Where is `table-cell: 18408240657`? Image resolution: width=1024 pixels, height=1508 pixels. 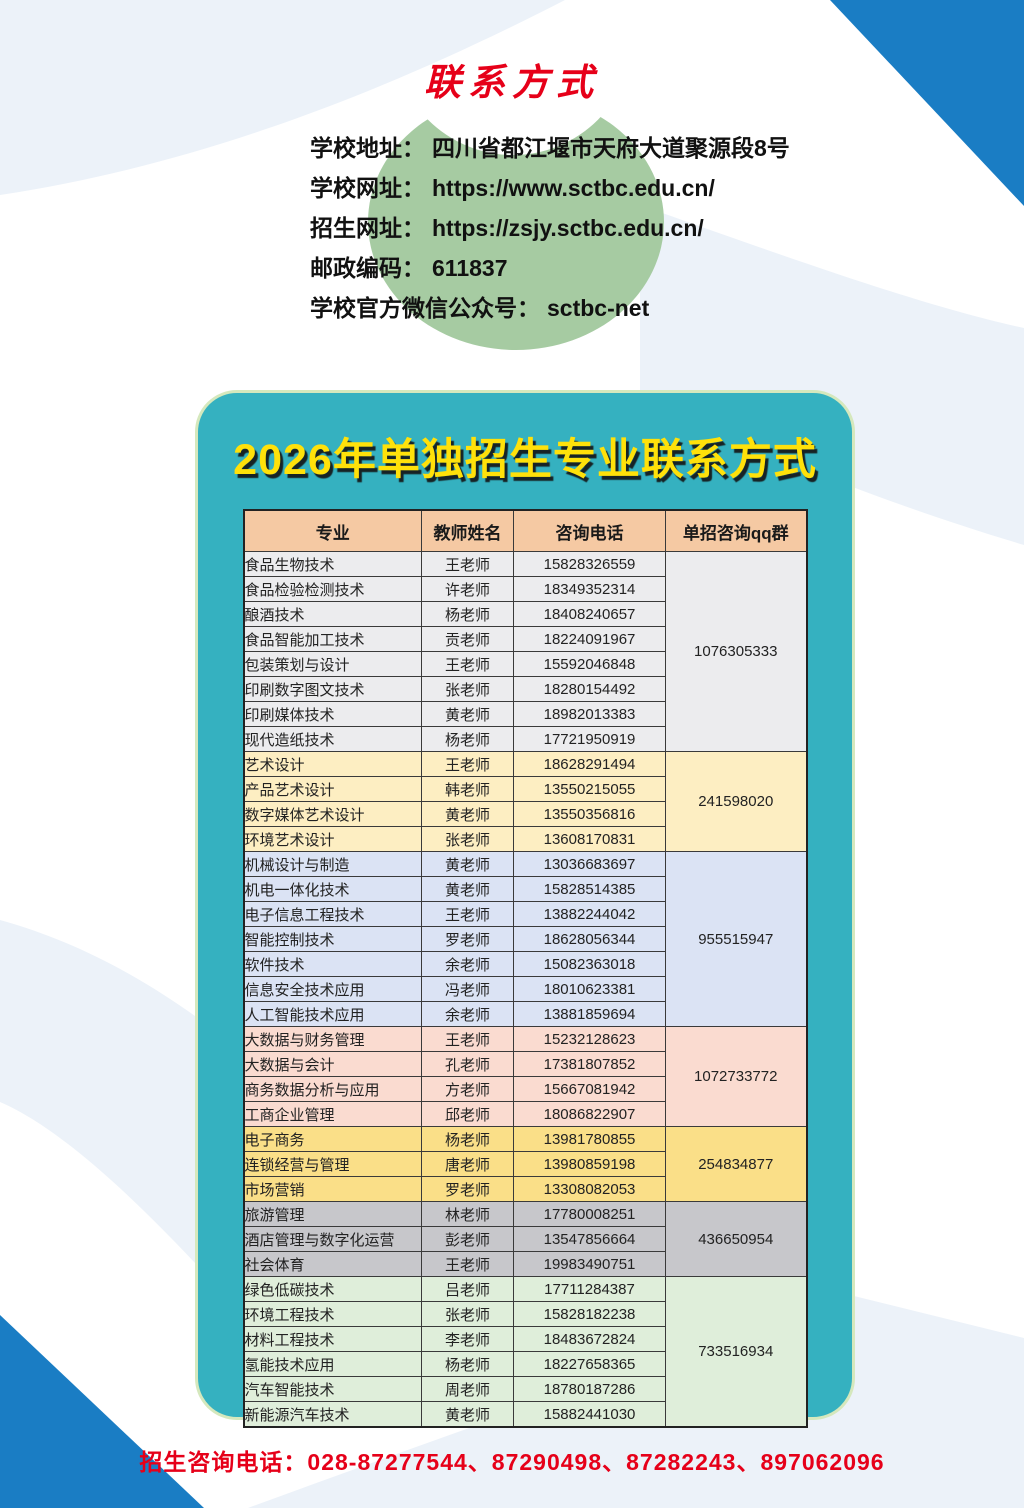 table-cell: 18408240657 is located at coordinates (589, 614).